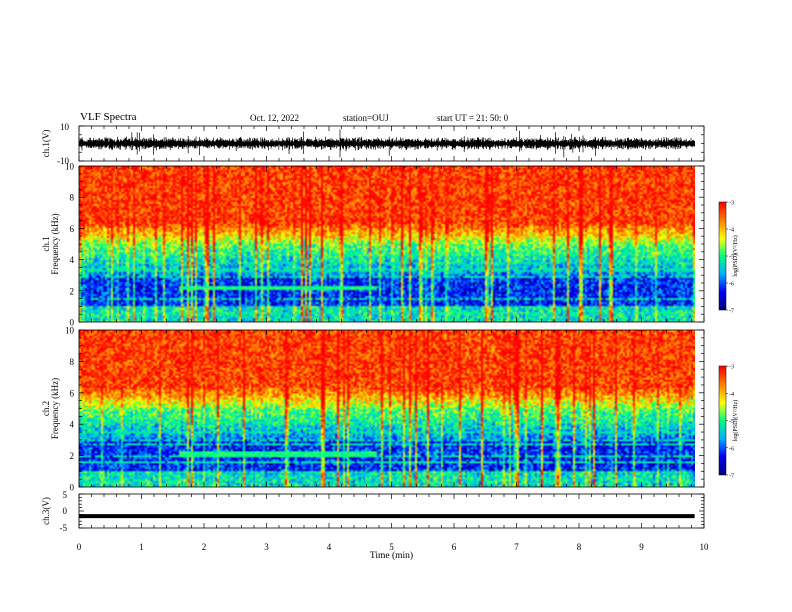 The image size is (792, 612). Describe the element at coordinates (55, 408) in the screenshot. I see `ch2-ylabel-frequency: Frequency (kHz)` at that location.